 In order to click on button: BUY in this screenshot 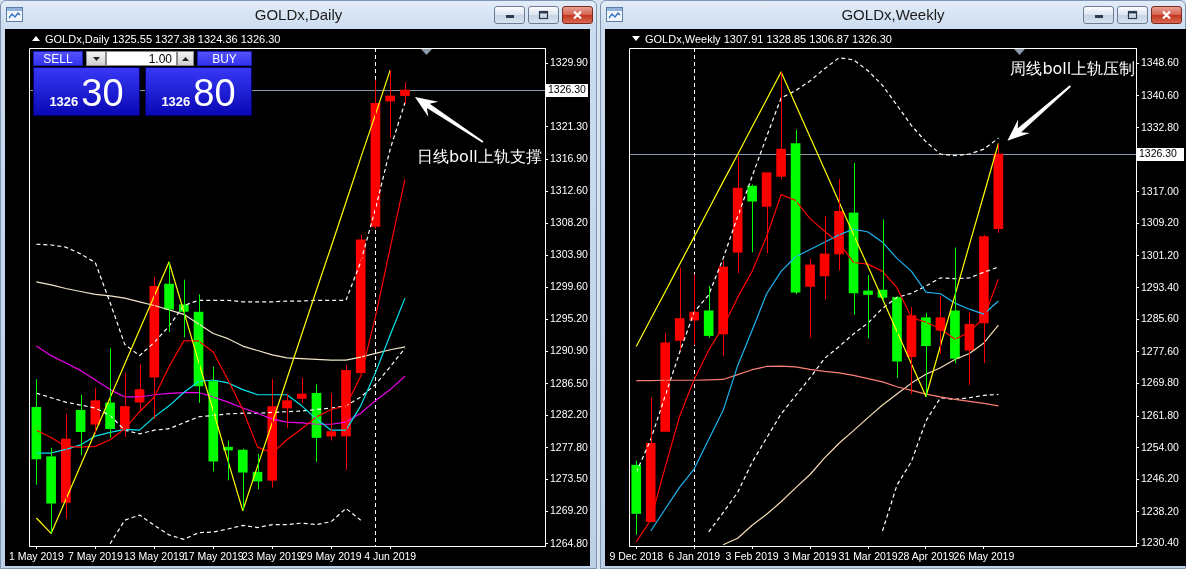, I will do `click(224, 58)`.